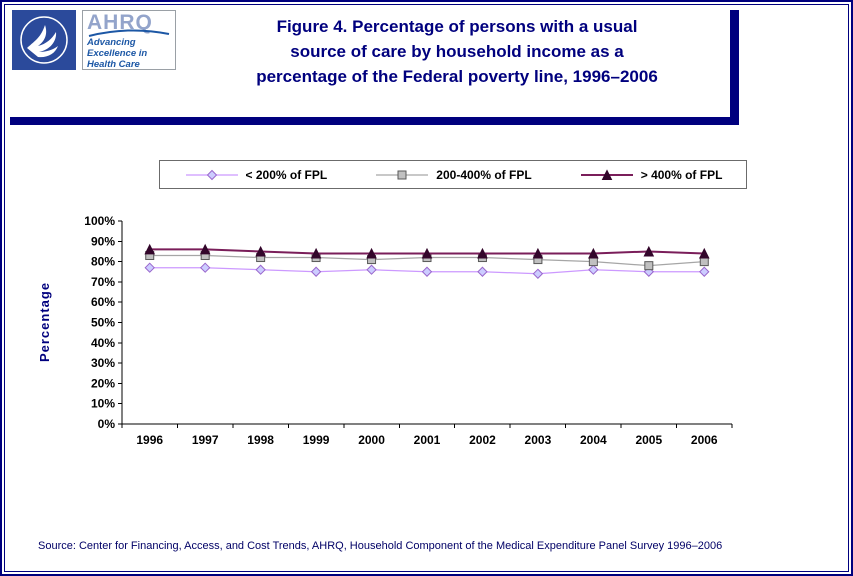 The height and width of the screenshot is (576, 853). Describe the element at coordinates (103, 282) in the screenshot. I see `svg-text: 70%` at that location.